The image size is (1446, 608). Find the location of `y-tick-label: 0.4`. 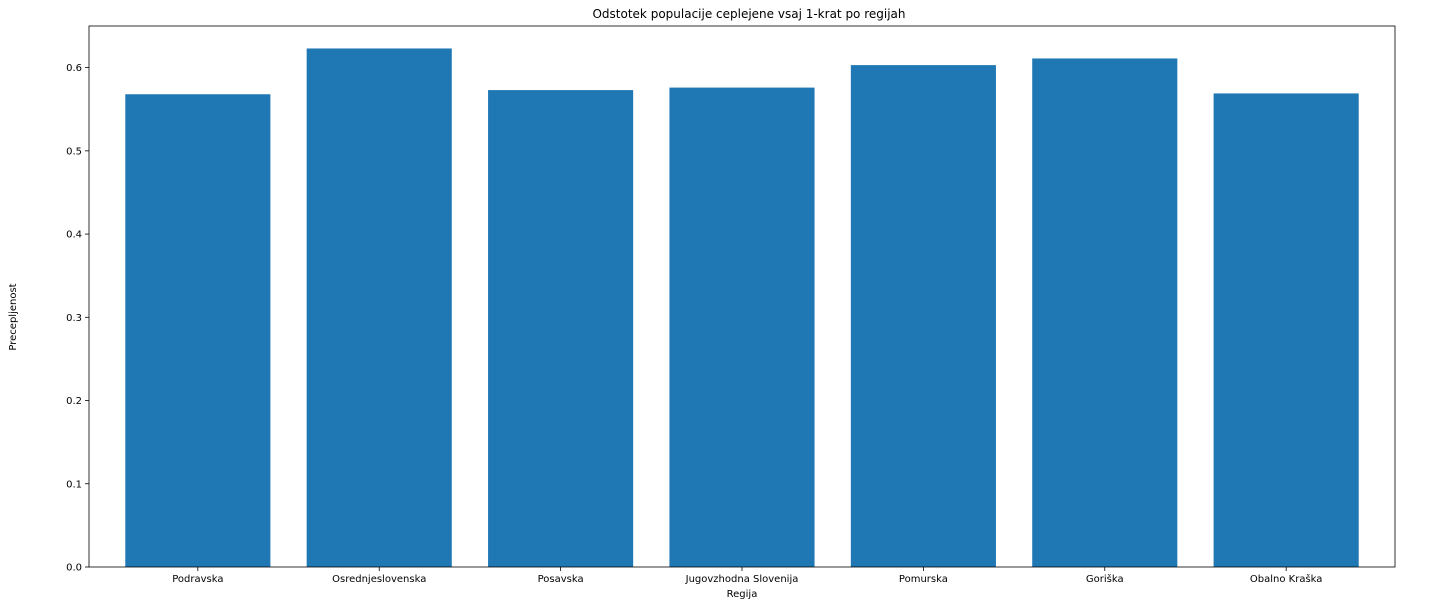

y-tick-label: 0.4 is located at coordinates (74, 235).